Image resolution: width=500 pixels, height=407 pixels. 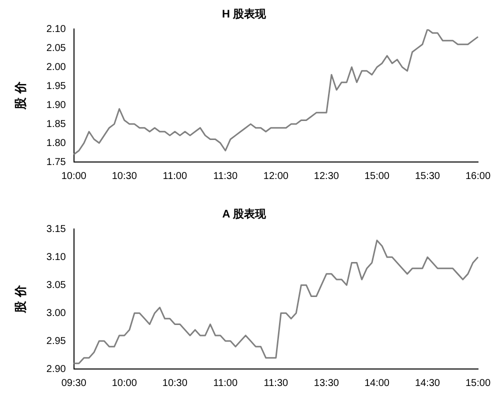 What do you see at coordinates (56, 341) in the screenshot?
I see `y-tick-label: 2.95` at bounding box center [56, 341].